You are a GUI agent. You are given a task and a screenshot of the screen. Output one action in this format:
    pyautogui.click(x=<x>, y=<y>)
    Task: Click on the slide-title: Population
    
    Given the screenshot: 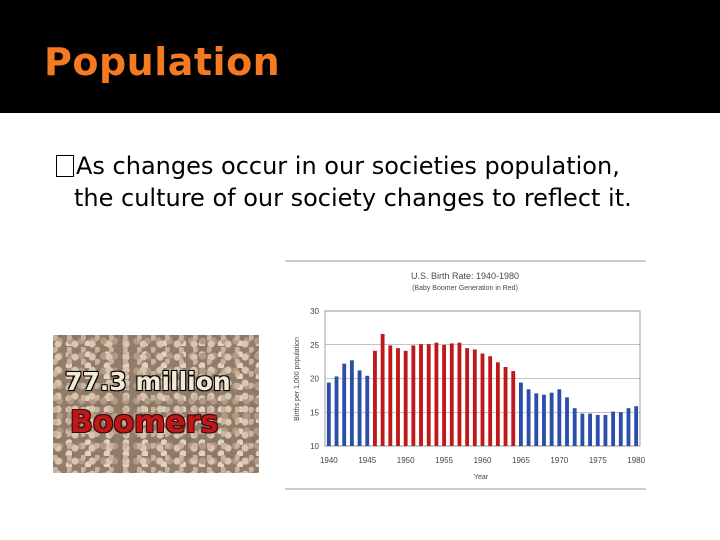 What is the action you would take?
    pyautogui.click(x=162, y=62)
    